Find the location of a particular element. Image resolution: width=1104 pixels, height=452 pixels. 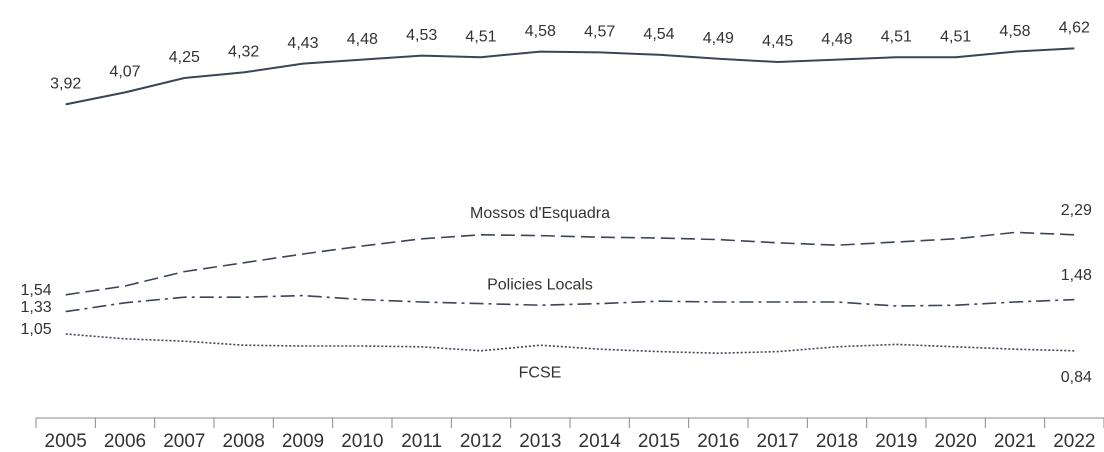

x-tick-label: 2015 is located at coordinates (659, 441).